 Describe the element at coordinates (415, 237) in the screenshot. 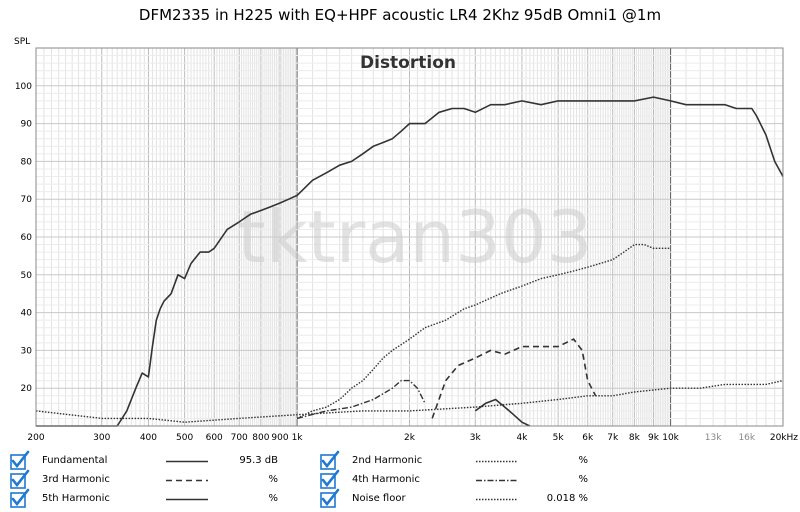

I see `watermark: tktran303` at that location.